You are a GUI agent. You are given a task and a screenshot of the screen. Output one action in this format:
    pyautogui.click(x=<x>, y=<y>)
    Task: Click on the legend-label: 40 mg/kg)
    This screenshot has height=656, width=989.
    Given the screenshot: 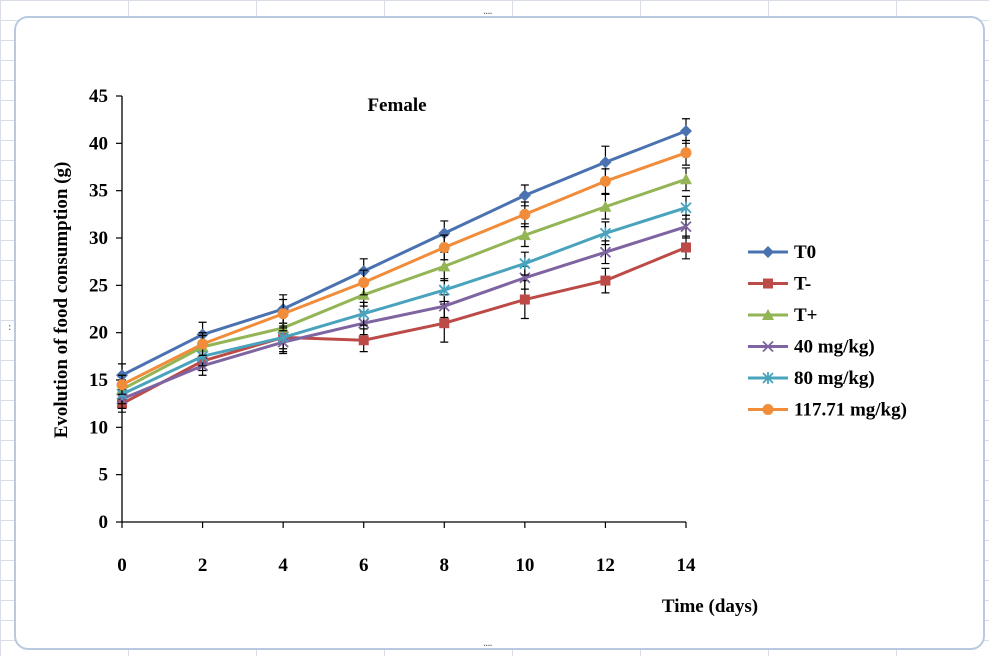 What is the action you would take?
    pyautogui.click(x=834, y=347)
    